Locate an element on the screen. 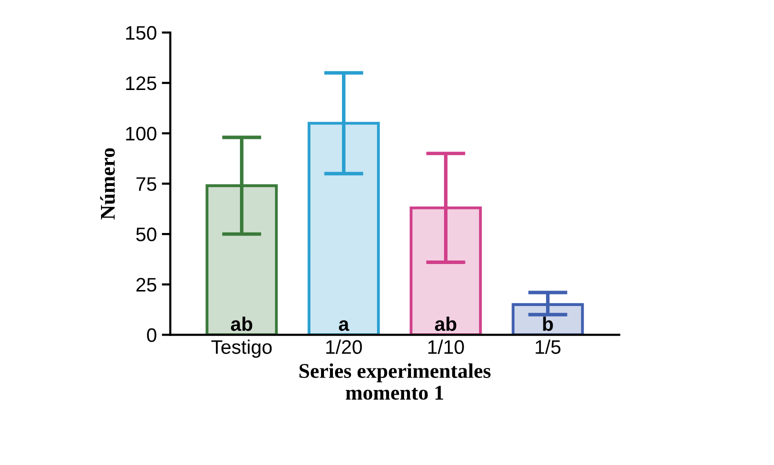 The height and width of the screenshot is (465, 774). x-axis-title: Series experimentales momento 1 is located at coordinates (395, 381).